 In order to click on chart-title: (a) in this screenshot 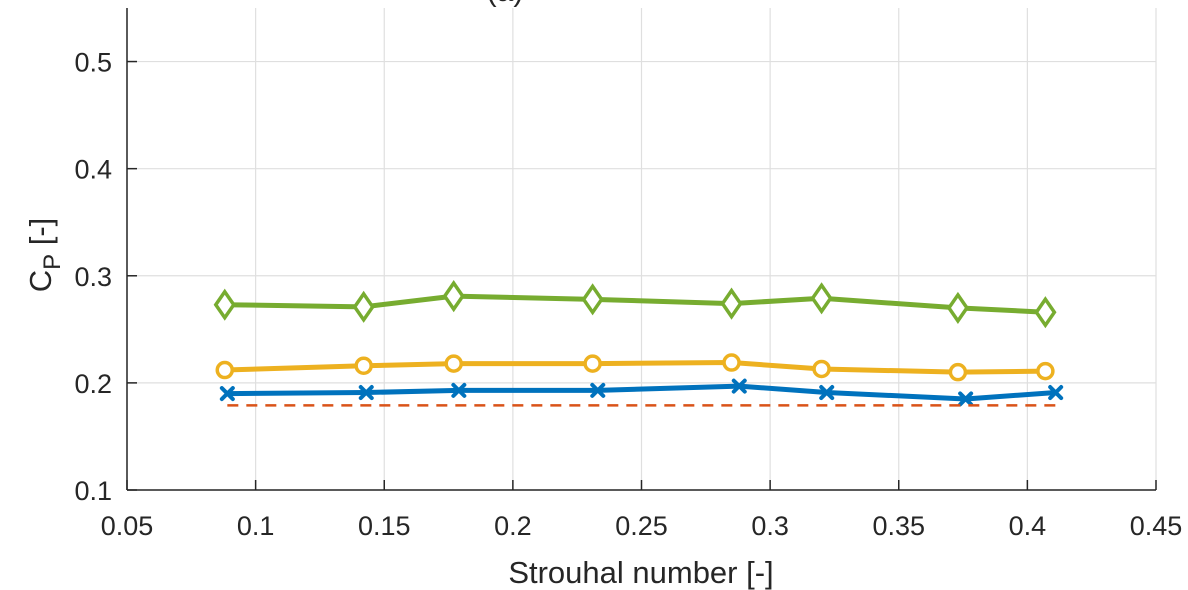, I will do `click(505, 4)`.